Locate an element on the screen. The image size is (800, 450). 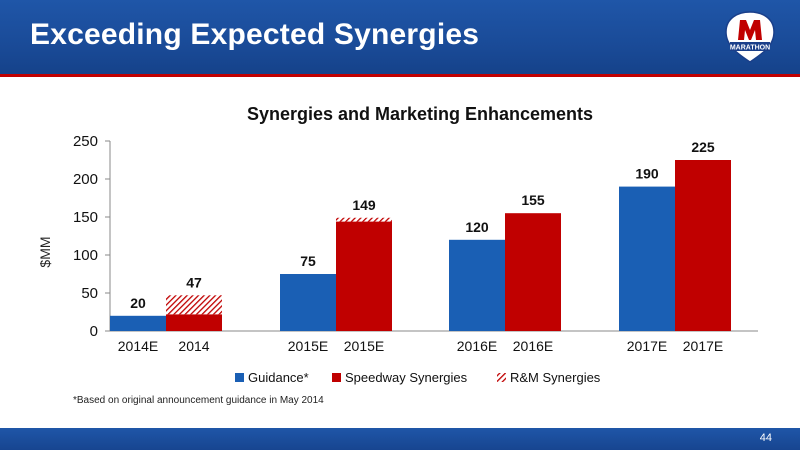
y-tick-label: 200 is located at coordinates (85, 179).